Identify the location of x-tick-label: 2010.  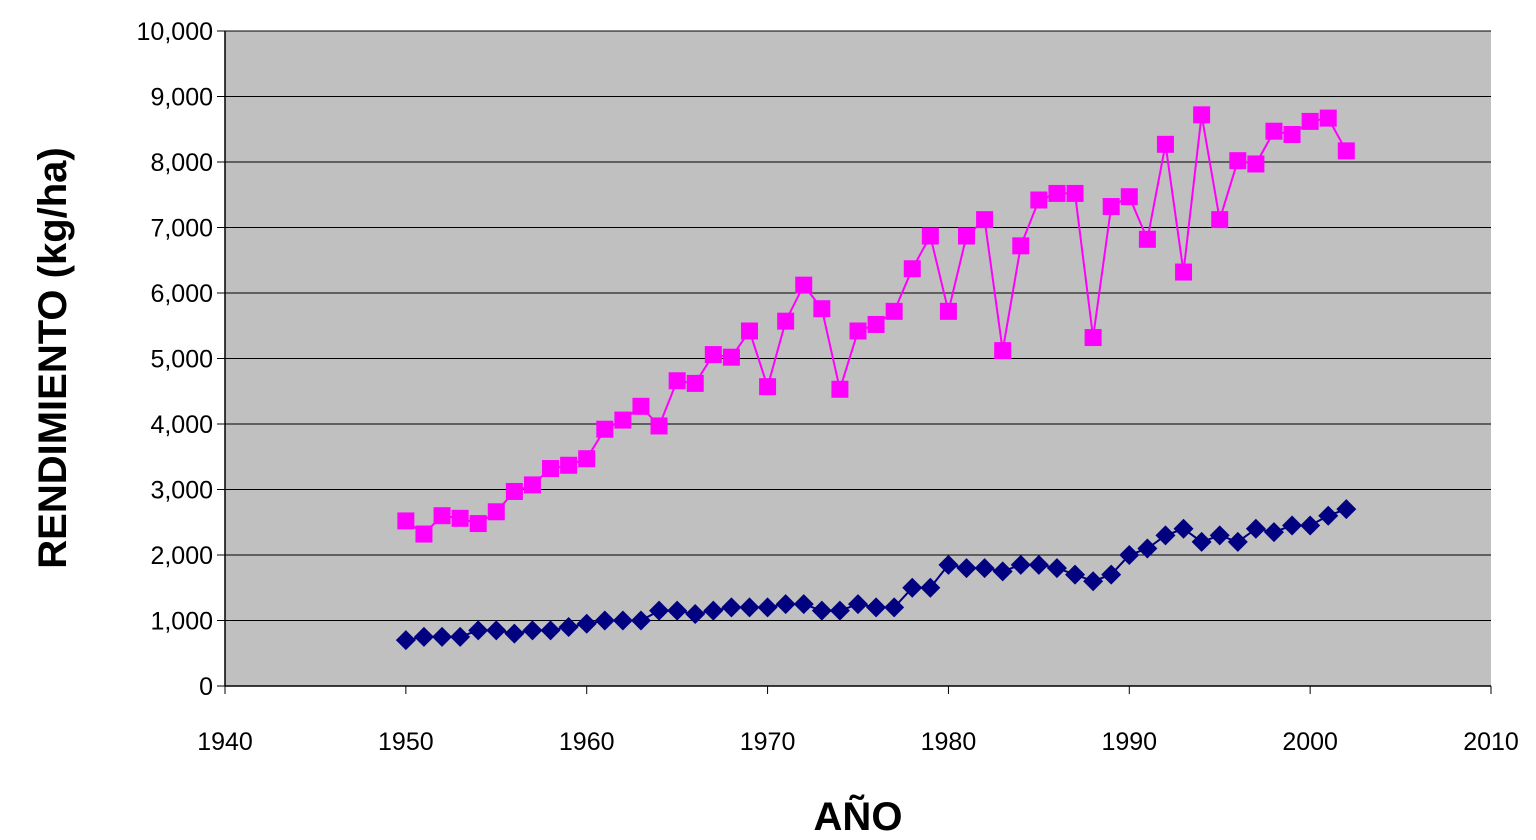
(1491, 742).